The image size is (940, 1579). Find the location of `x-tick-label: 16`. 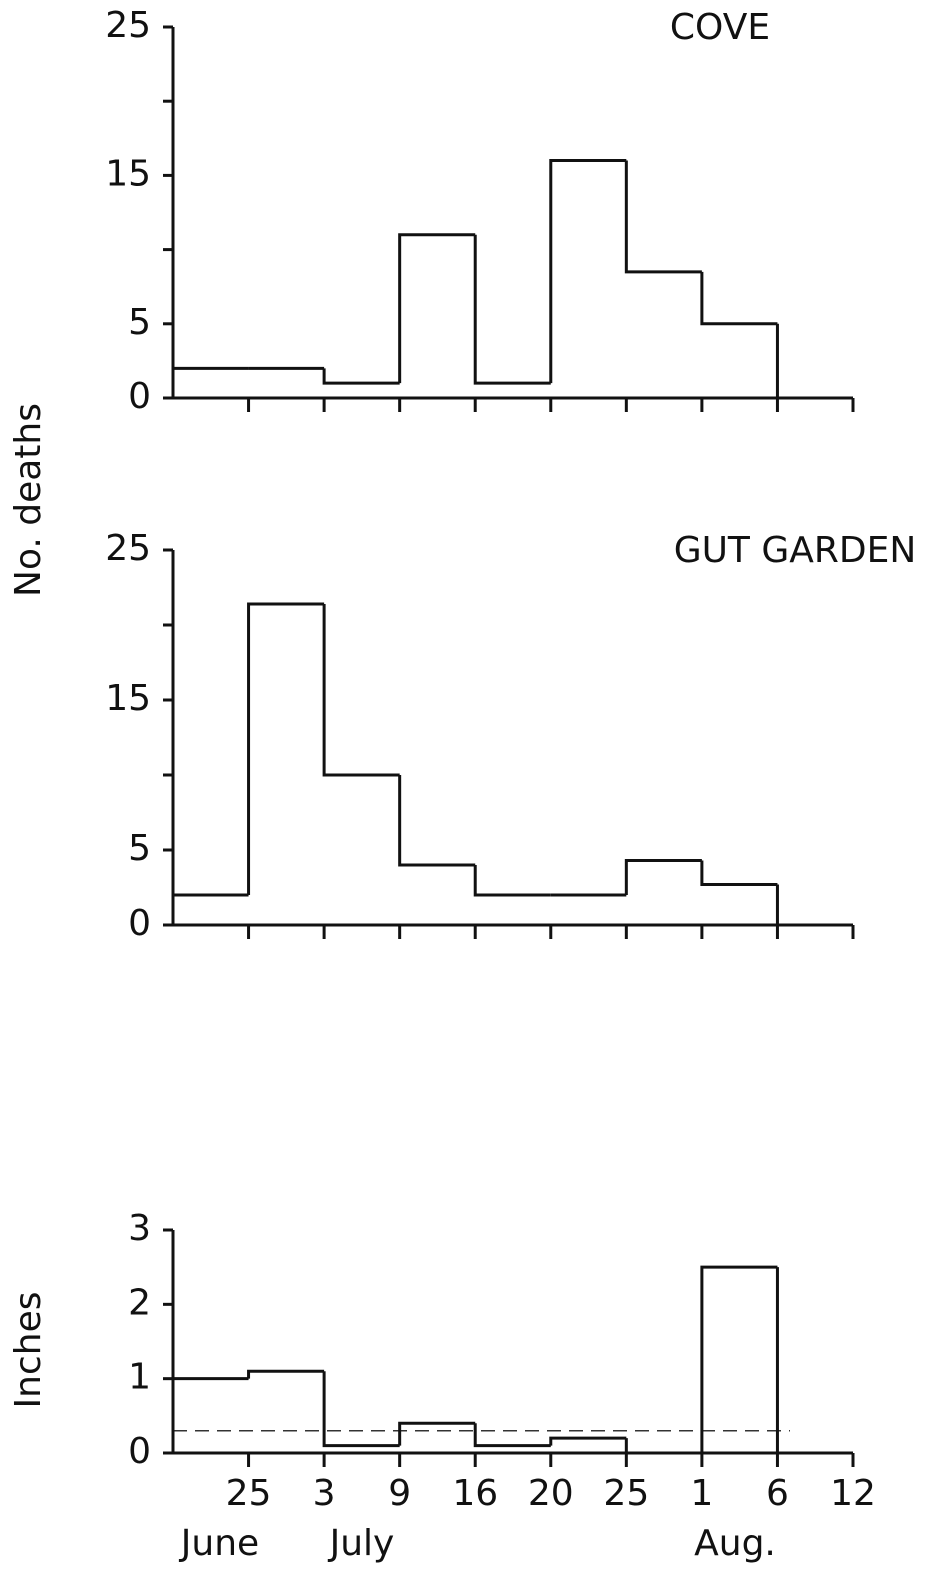

x-tick-label: 16 is located at coordinates (475, 1493).